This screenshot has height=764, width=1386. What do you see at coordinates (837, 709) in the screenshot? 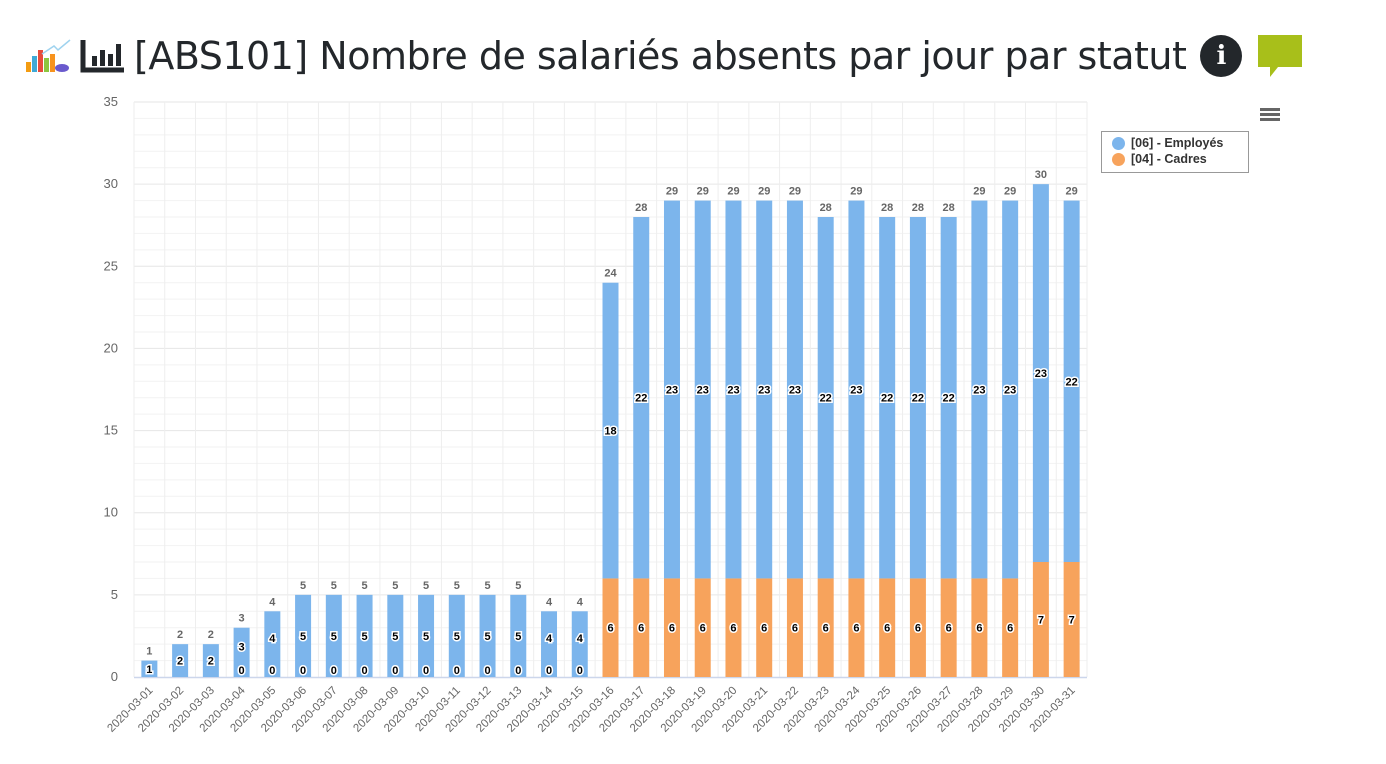
I see `x-tick-label: 2020-03-24` at bounding box center [837, 709].